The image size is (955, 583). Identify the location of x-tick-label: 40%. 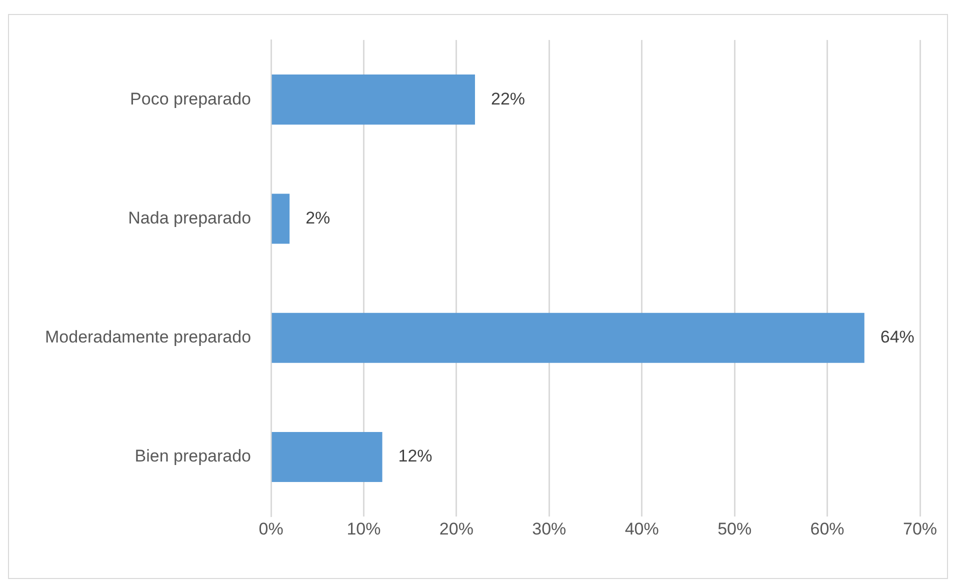
(641, 528).